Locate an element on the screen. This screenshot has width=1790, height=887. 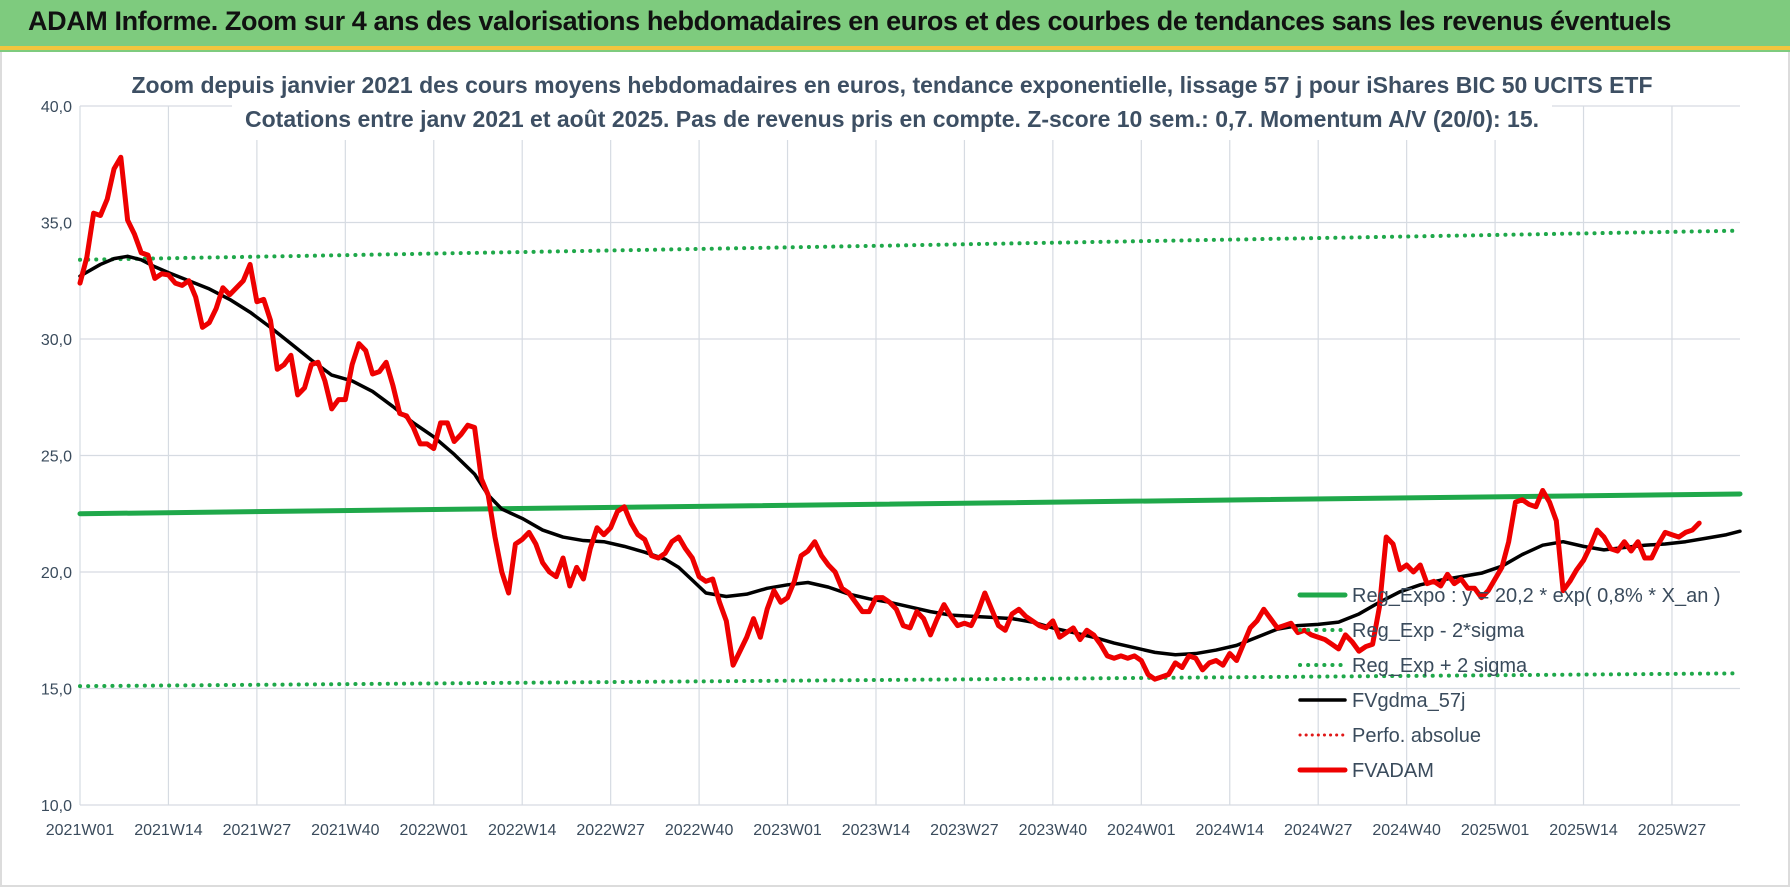
x-tick-label: 2021W01 is located at coordinates (80, 830).